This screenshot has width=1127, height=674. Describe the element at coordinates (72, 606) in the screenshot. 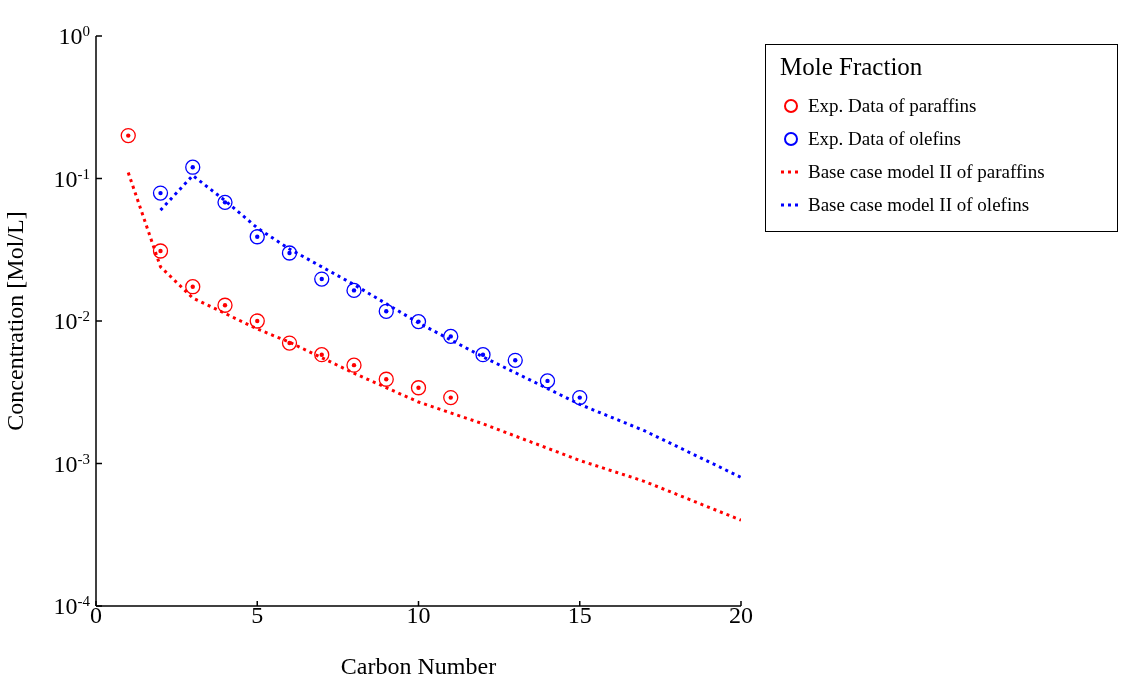

I see `y-tick-label: 10$^{-4}$` at that location.